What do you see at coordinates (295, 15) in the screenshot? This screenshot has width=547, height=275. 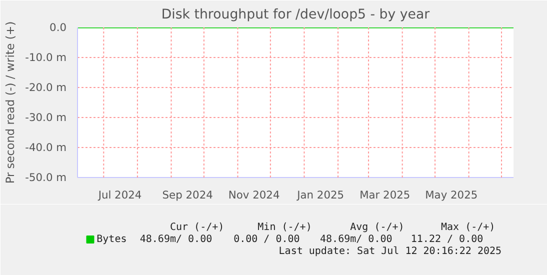 I see `chart-title: Disk throughput for /dev/loop5 - by year` at bounding box center [295, 15].